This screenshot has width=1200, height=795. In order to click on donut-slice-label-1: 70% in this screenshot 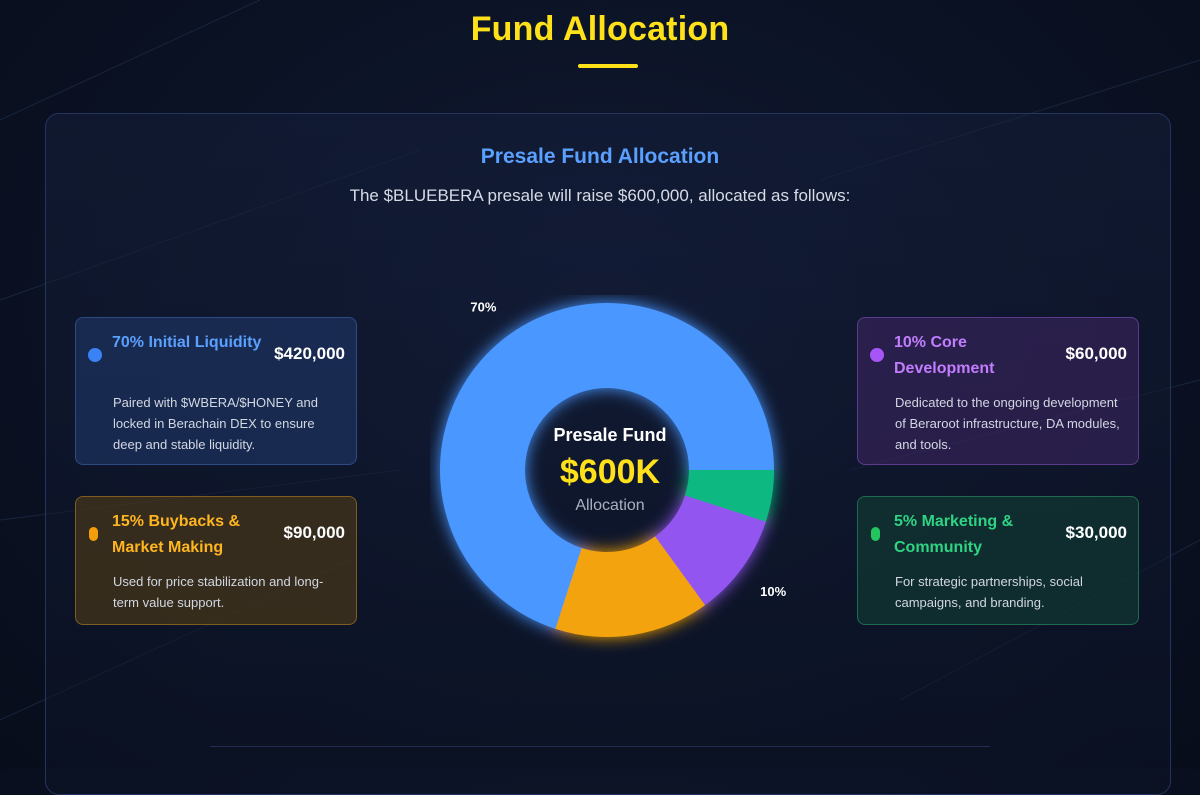, I will do `click(483, 307)`.